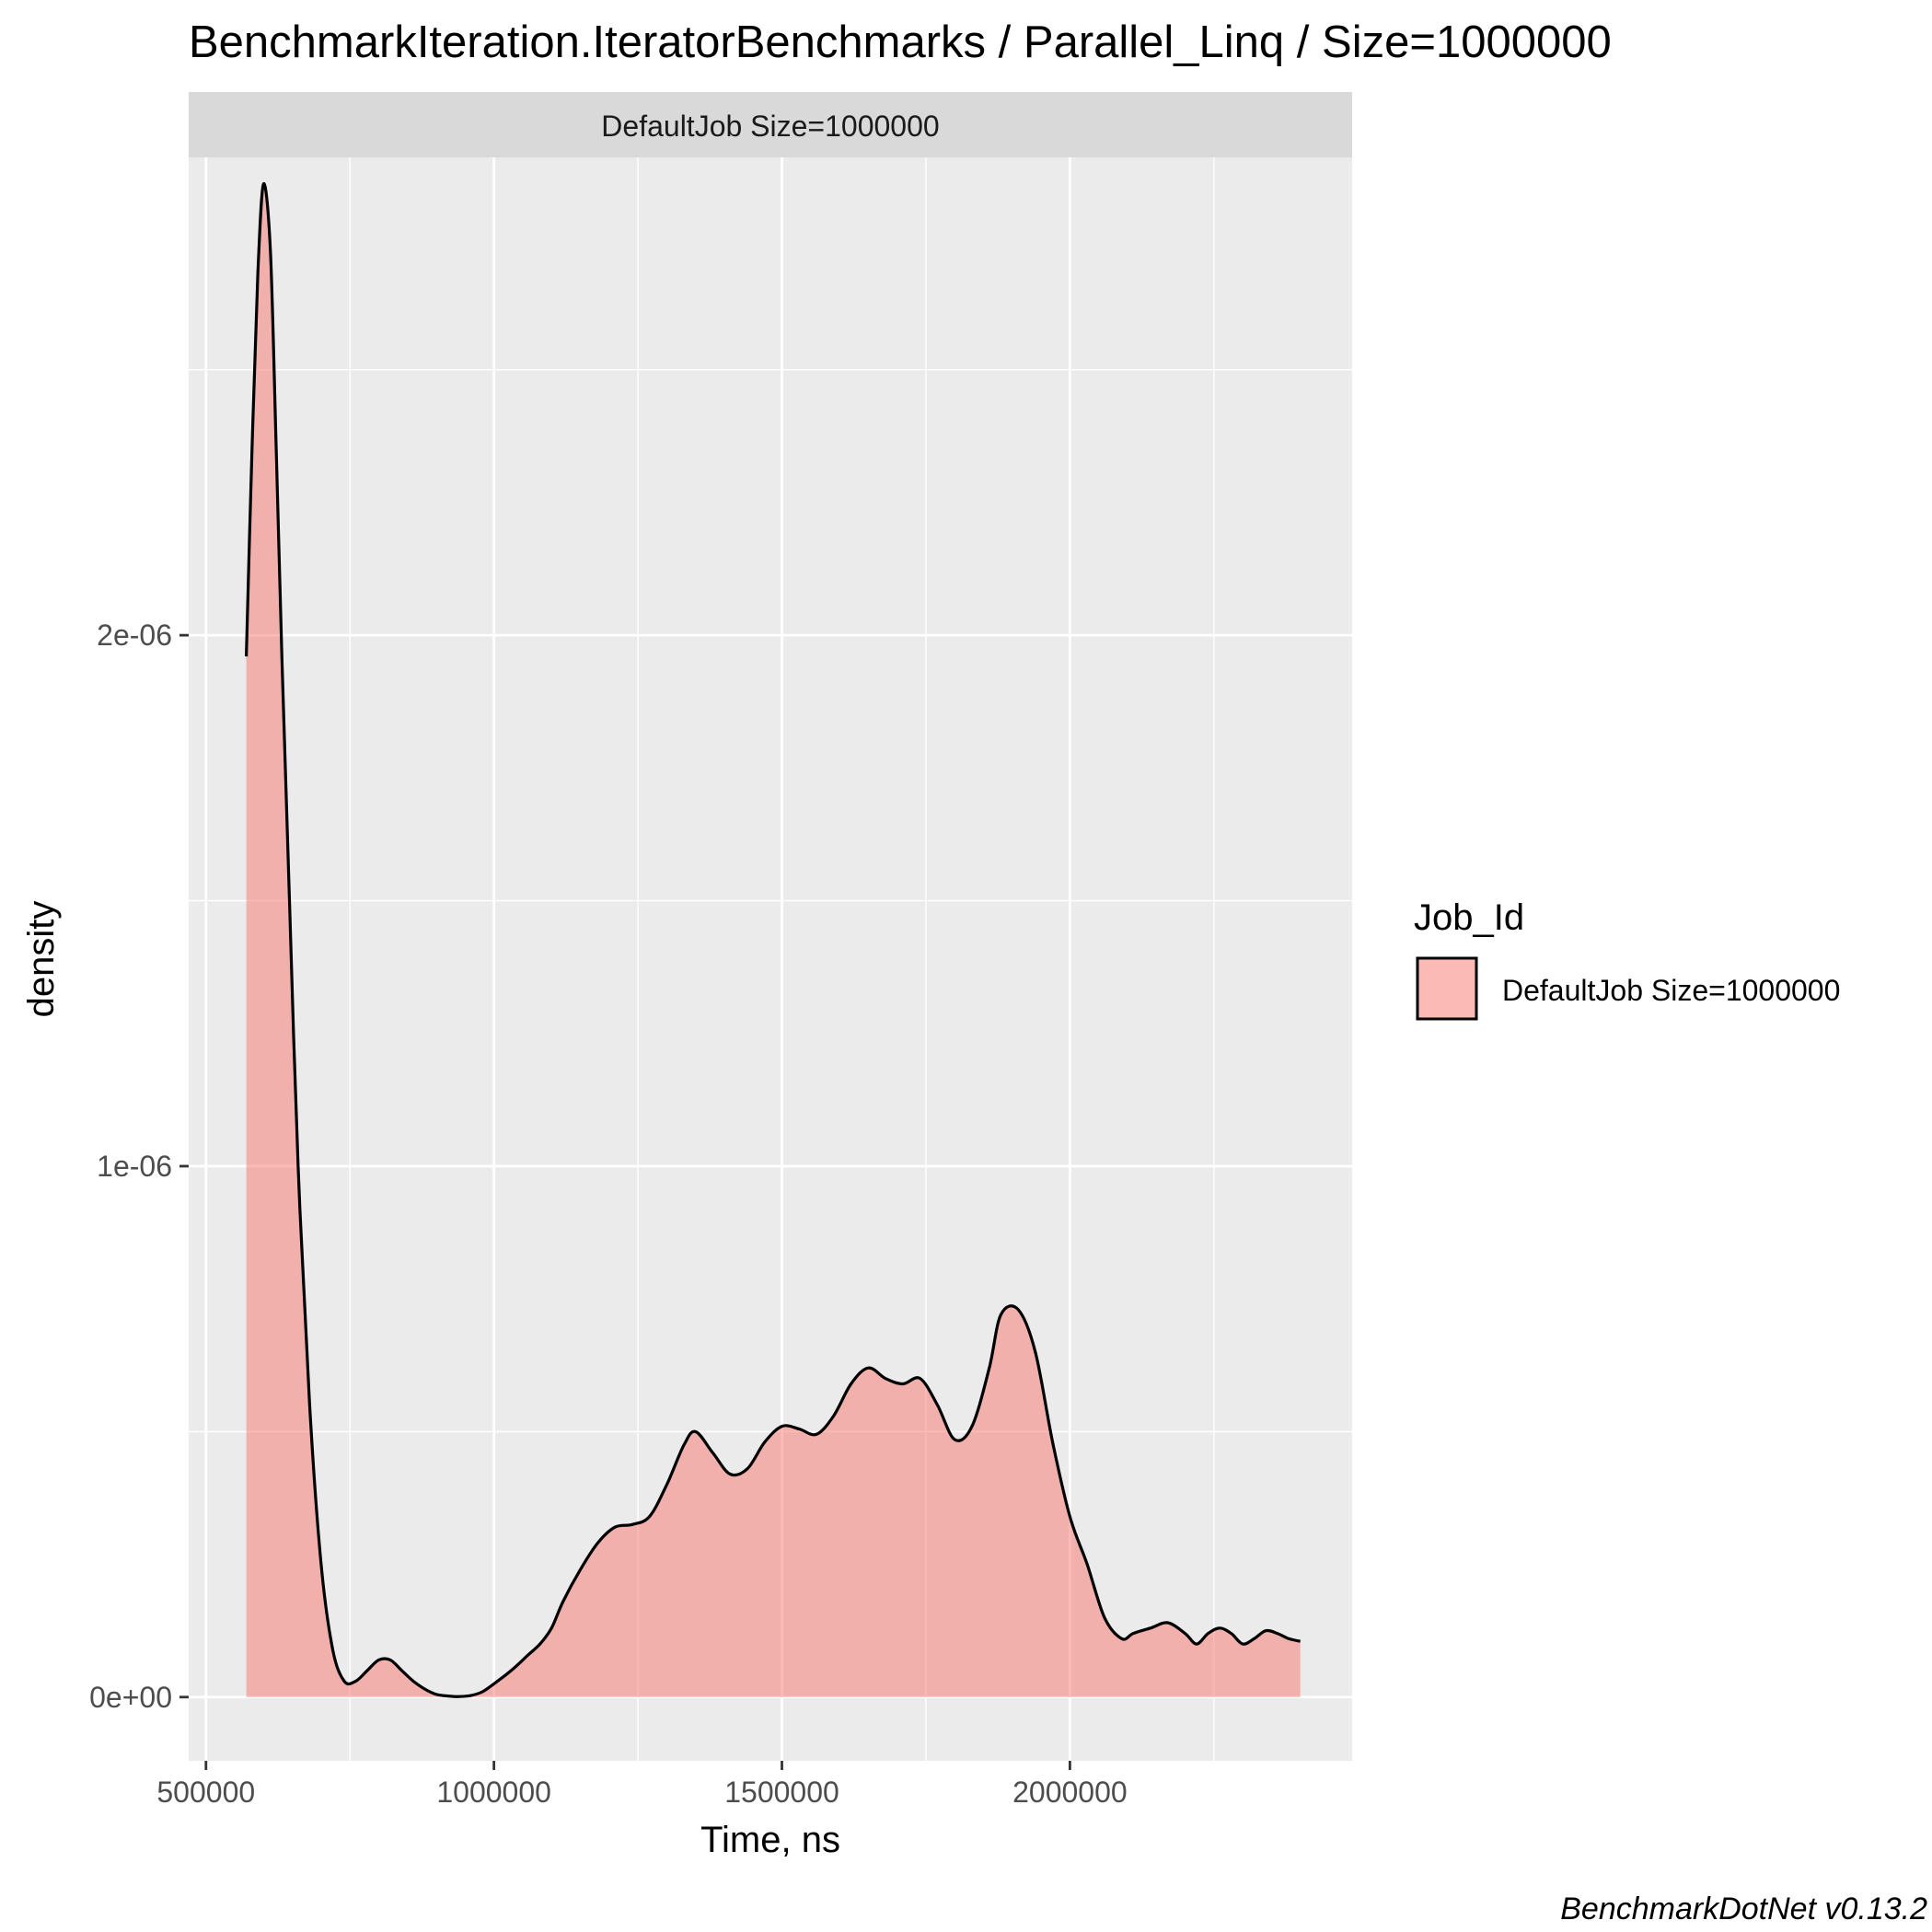 The width and height of the screenshot is (1932, 1932). Describe the element at coordinates (135, 1167) in the screenshot. I see `y-tick-label: 1e-06` at that location.